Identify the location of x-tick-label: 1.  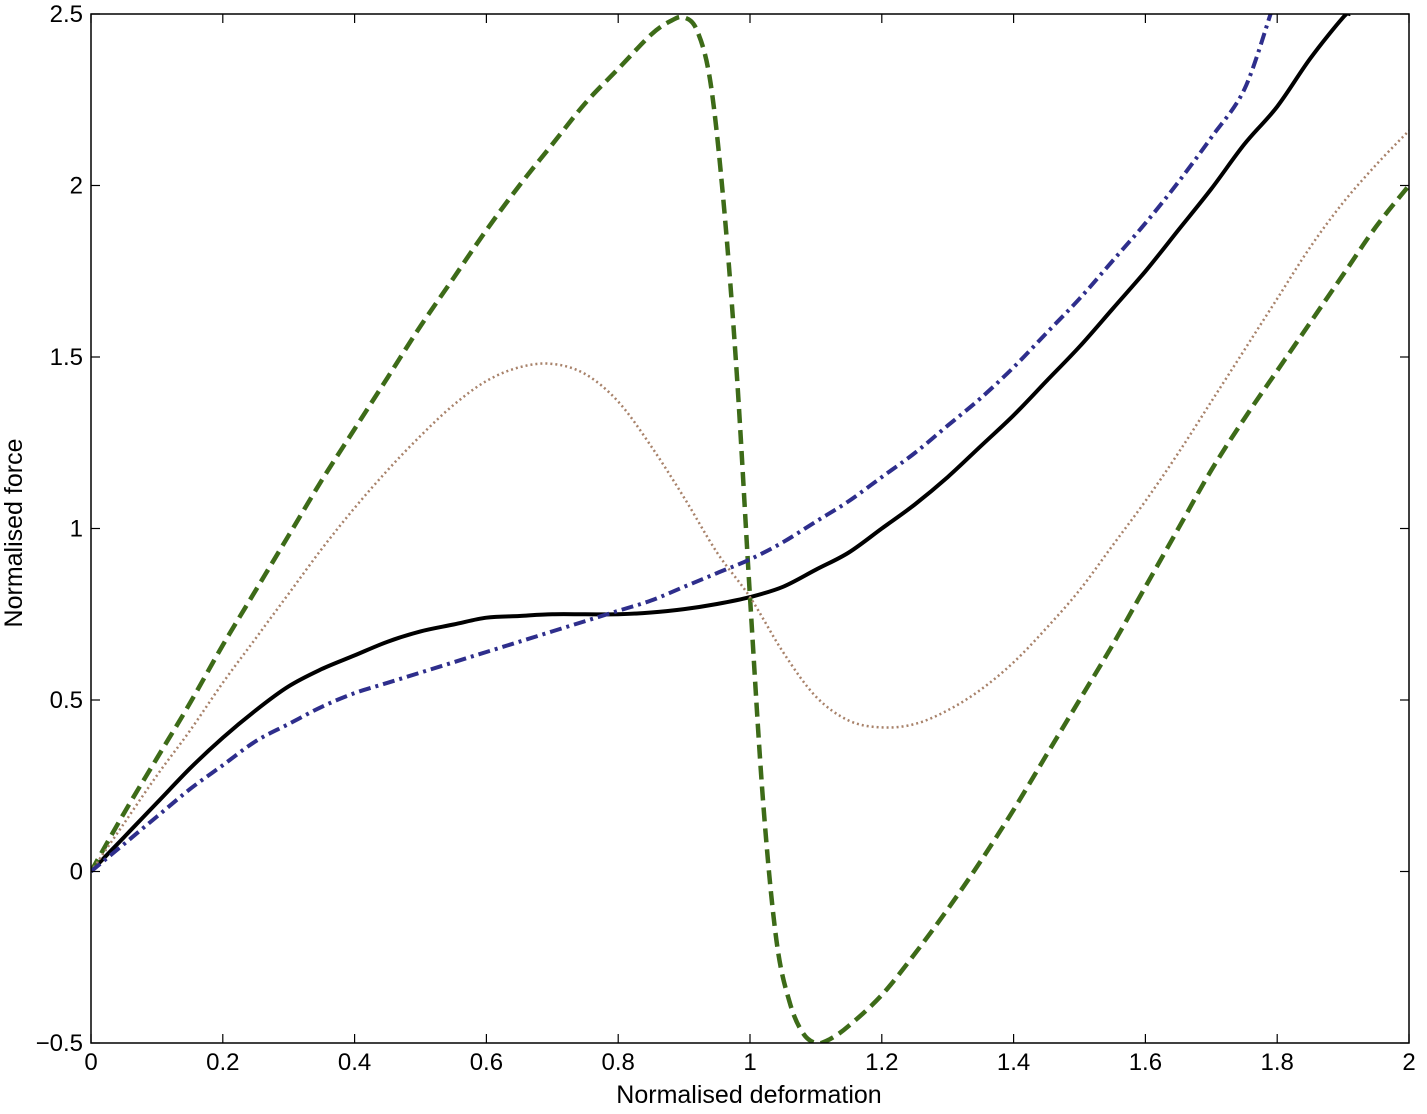
(749, 1062).